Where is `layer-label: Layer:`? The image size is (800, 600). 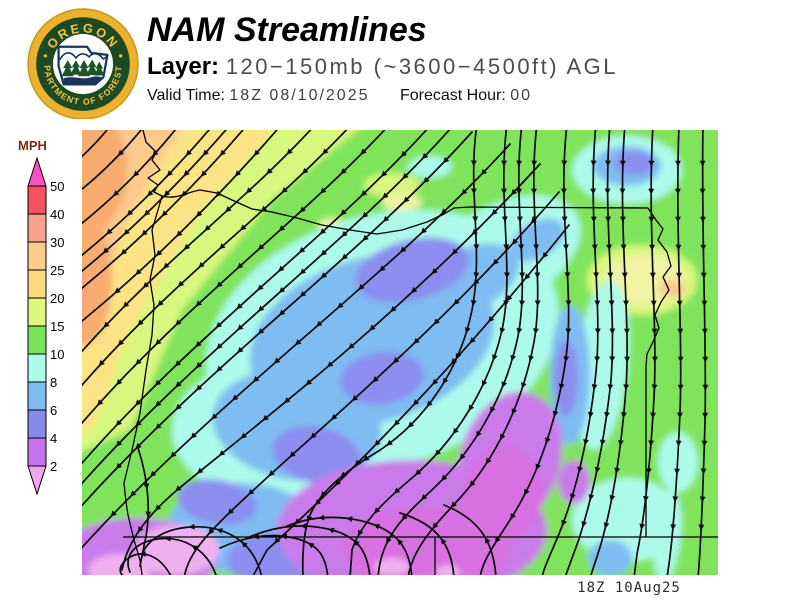 layer-label: Layer: is located at coordinates (183, 67).